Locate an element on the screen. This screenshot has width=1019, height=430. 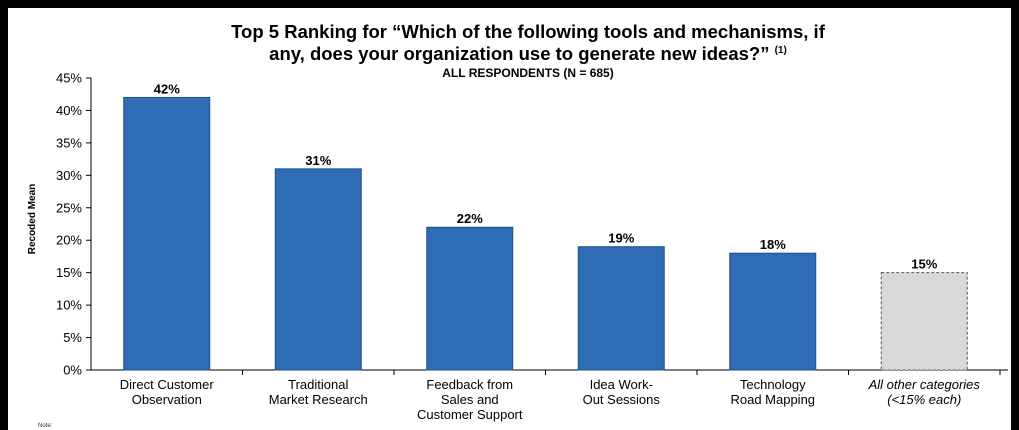
y-tick-label: 45% is located at coordinates (69, 78).